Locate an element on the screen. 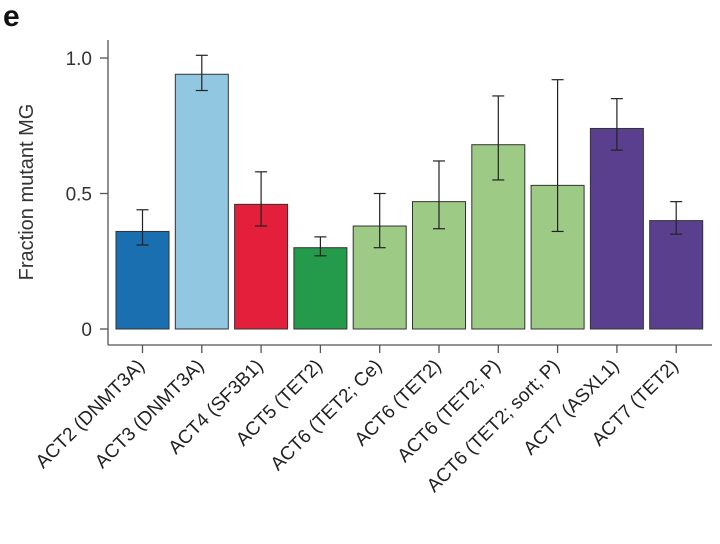 This screenshot has width=720, height=544. x-tick-label: ACT6 (TET2; Ce) is located at coordinates (326, 415).